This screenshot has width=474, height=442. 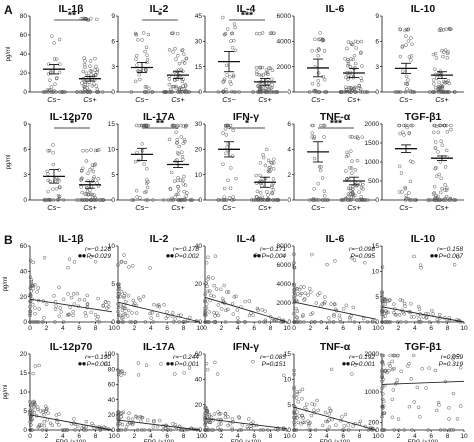 I want to click on x-tick-label: 4, so click(x=63, y=436).